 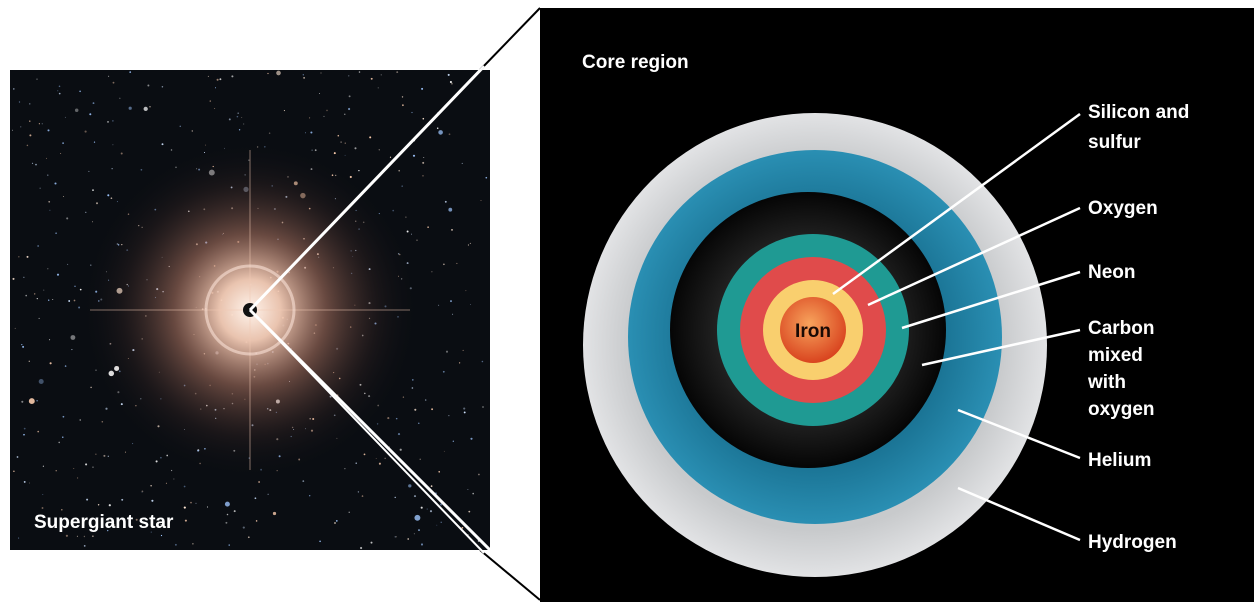 What do you see at coordinates (1001, 347) in the screenshot?
I see `leader-carbon` at bounding box center [1001, 347].